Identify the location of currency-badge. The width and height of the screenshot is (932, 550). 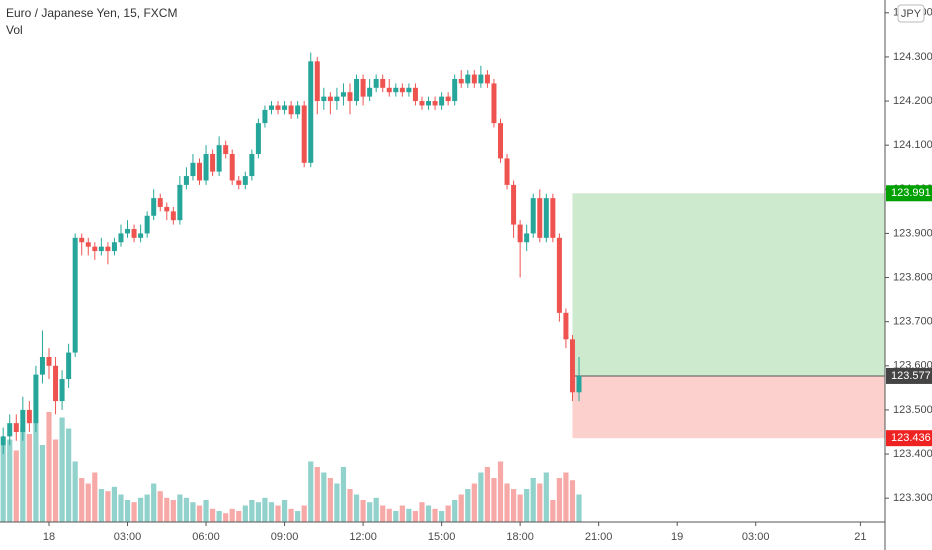
(911, 13).